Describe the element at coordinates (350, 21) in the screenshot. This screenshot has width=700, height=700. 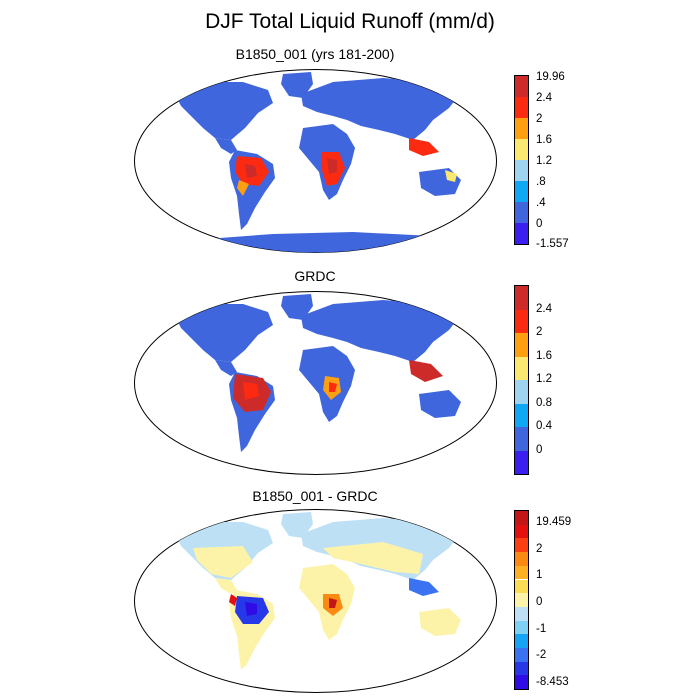
I see `figure-title: DJF Total Liquid Runoff (mm/d)` at that location.